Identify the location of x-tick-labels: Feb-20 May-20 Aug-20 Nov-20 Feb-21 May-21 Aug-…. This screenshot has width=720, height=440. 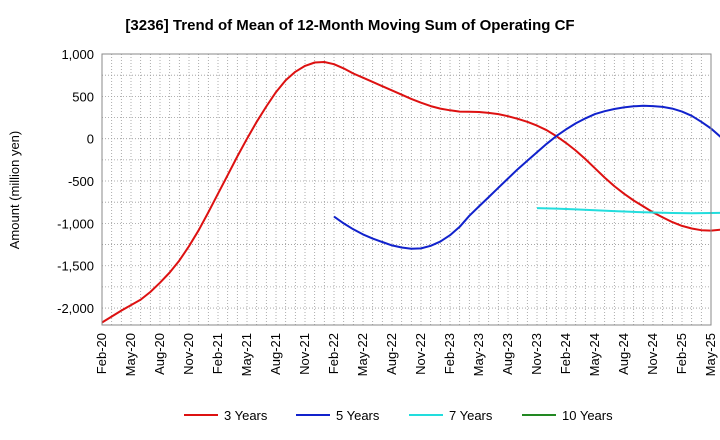
(406, 354).